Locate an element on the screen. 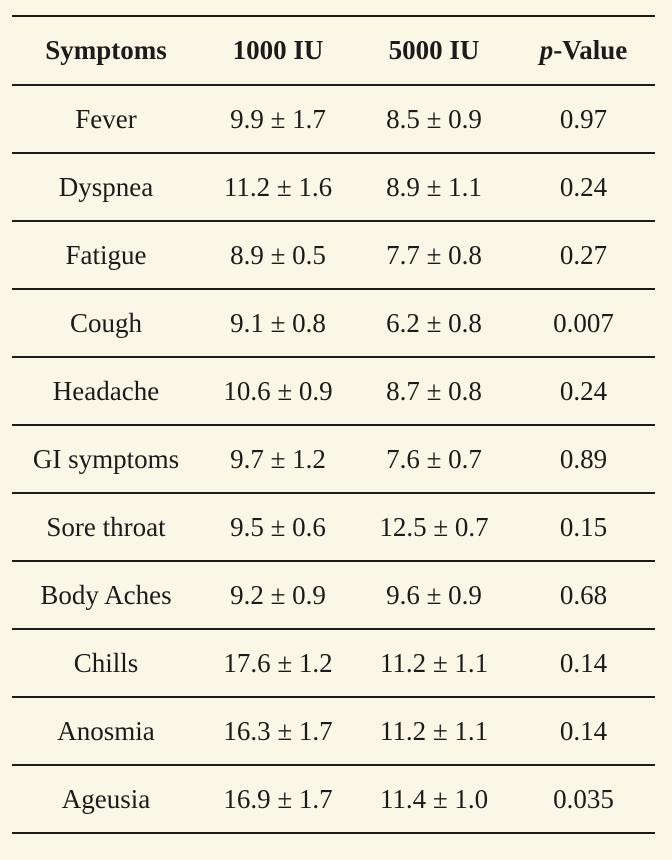 The image size is (672, 860). table-row: Anosmia 16.3 ± 1.7 11.2 ± 1.1 0.14 is located at coordinates (333, 731).